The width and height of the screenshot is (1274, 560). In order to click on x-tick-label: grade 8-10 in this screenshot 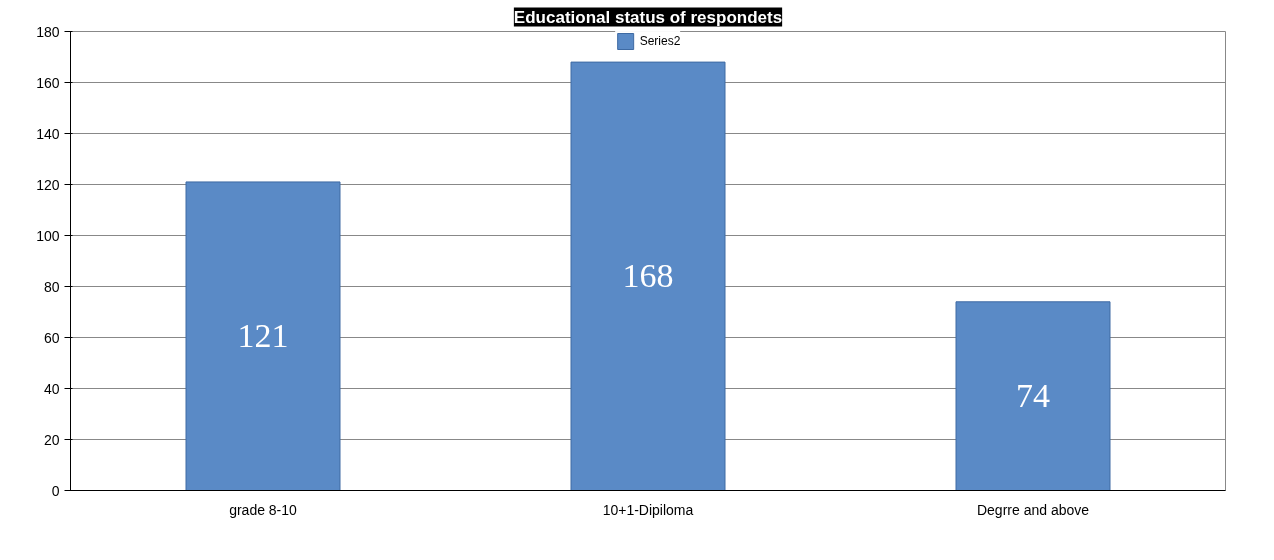, I will do `click(263, 509)`.